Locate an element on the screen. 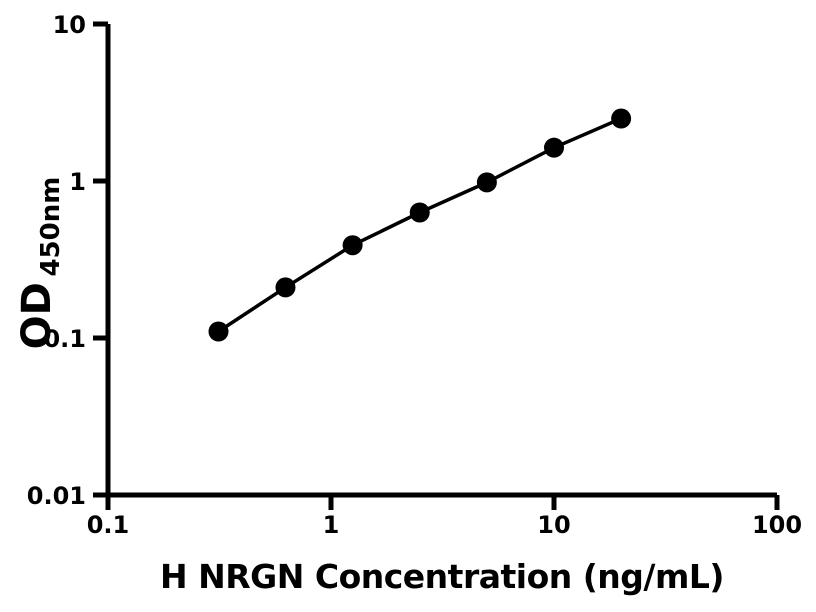  x-tick-label: 10 is located at coordinates (553, 525).